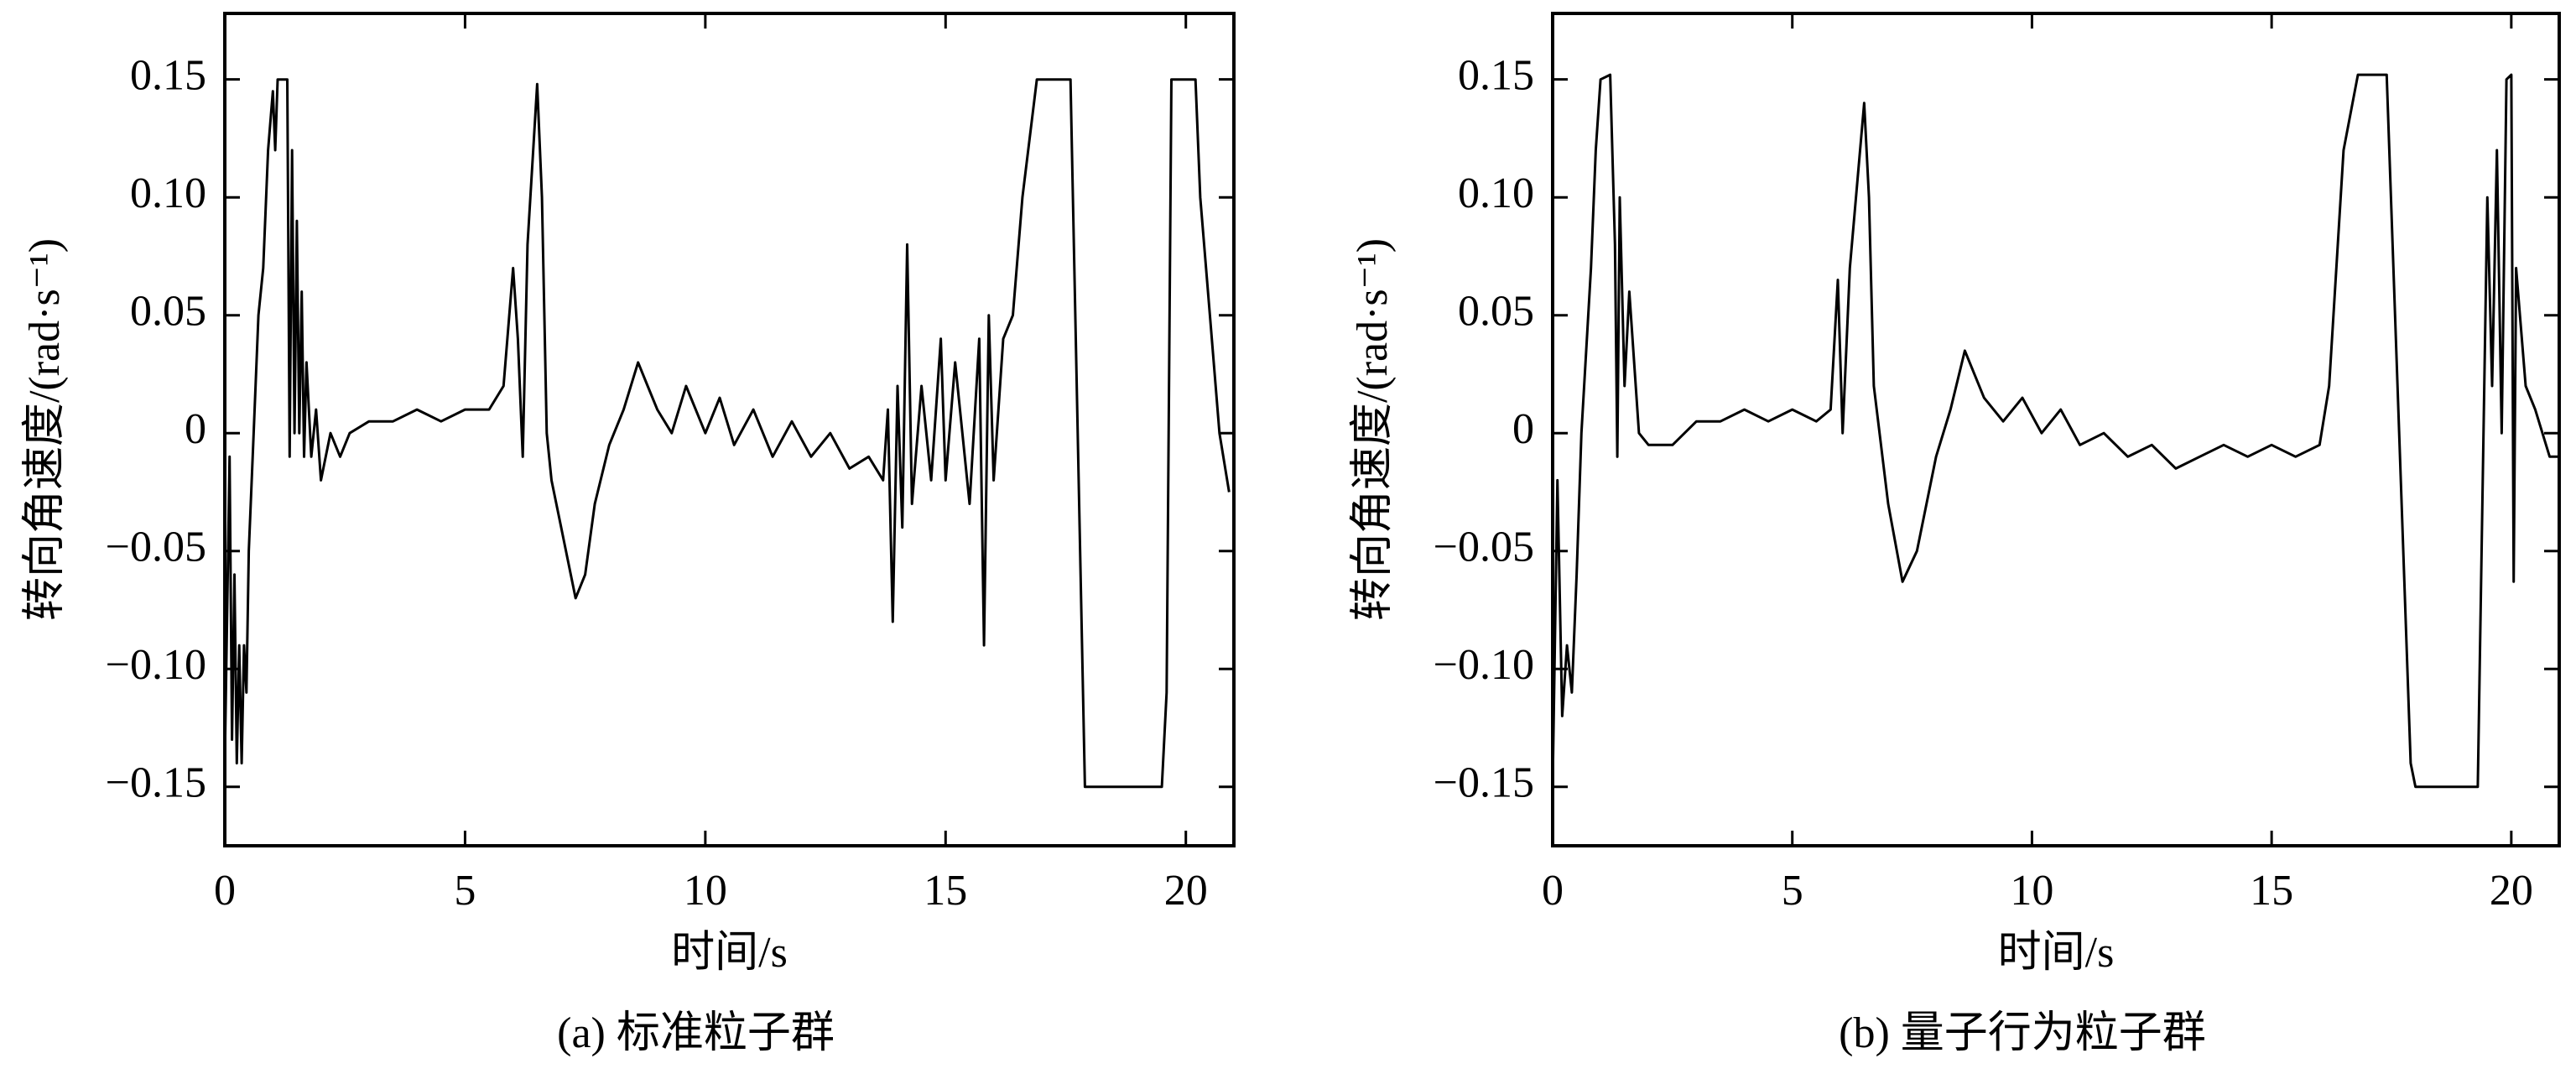 The height and width of the screenshot is (1074, 2576). I want to click on caption: (b) 量子行为粒子群, so click(2022, 1033).